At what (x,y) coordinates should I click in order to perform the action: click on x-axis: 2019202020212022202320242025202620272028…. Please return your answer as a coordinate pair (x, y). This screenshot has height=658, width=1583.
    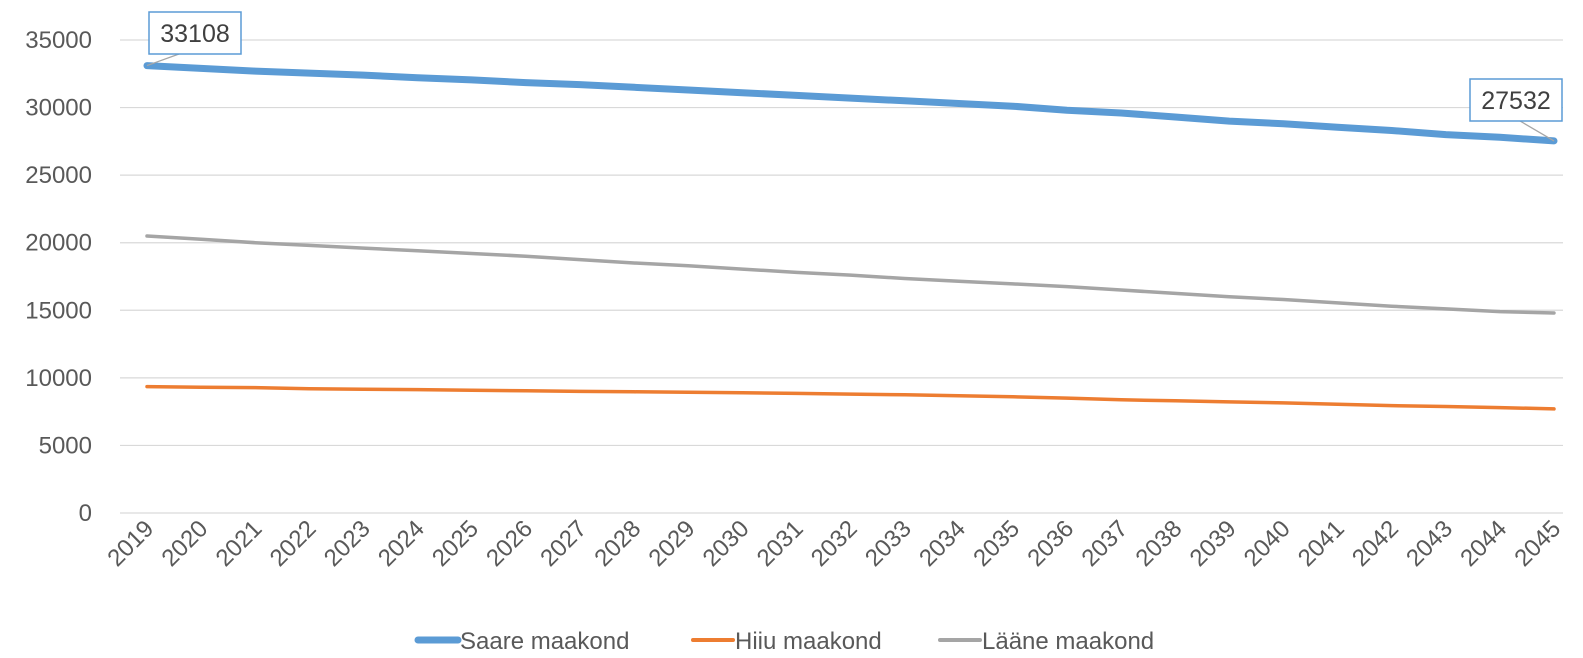
    Looking at the image, I should click on (834, 543).